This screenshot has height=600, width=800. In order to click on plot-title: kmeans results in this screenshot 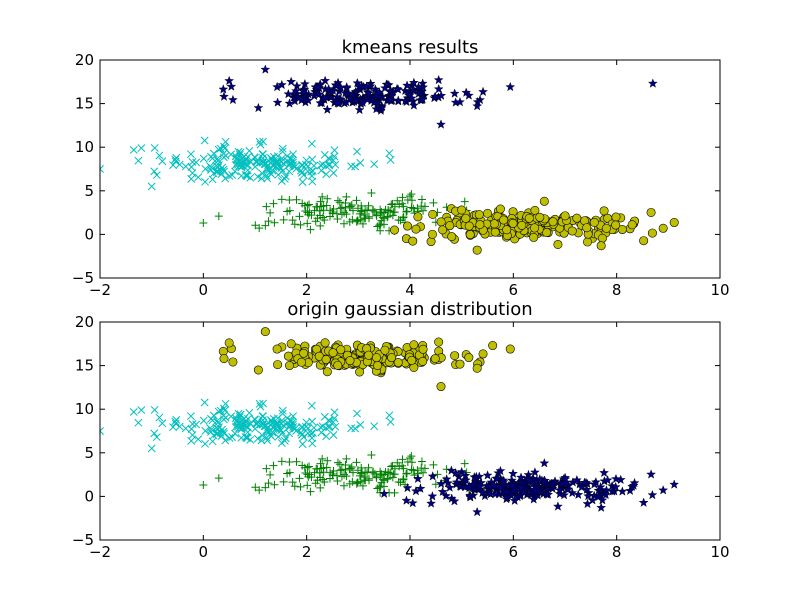, I will do `click(410, 47)`.